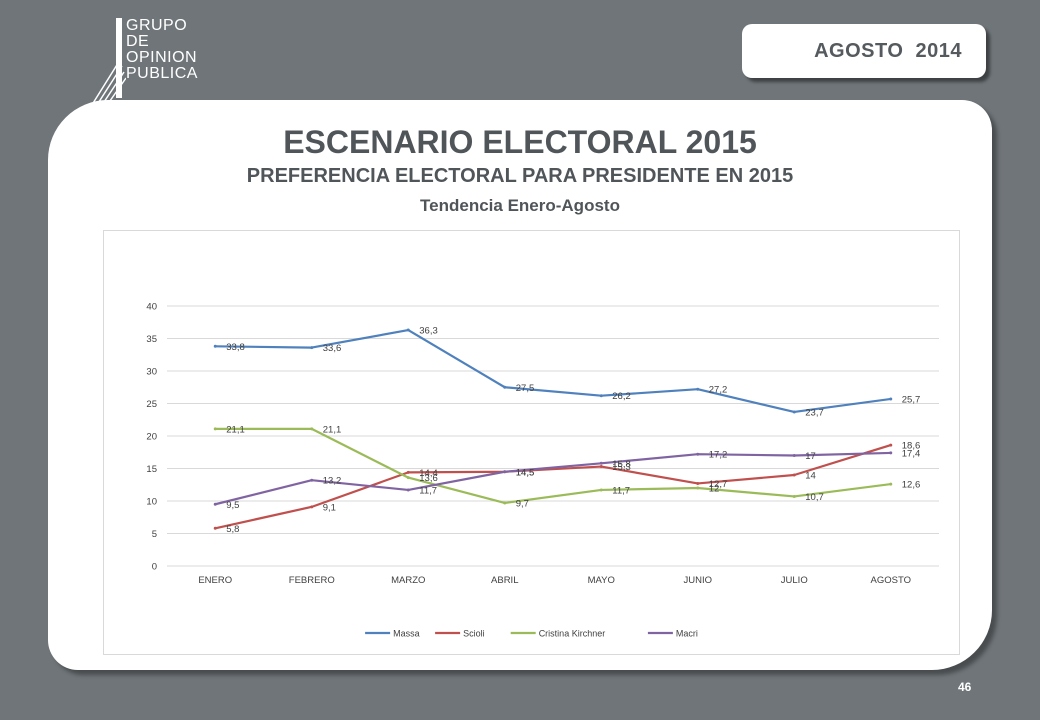  I want to click on x-tick-label: JULIO, so click(794, 580).